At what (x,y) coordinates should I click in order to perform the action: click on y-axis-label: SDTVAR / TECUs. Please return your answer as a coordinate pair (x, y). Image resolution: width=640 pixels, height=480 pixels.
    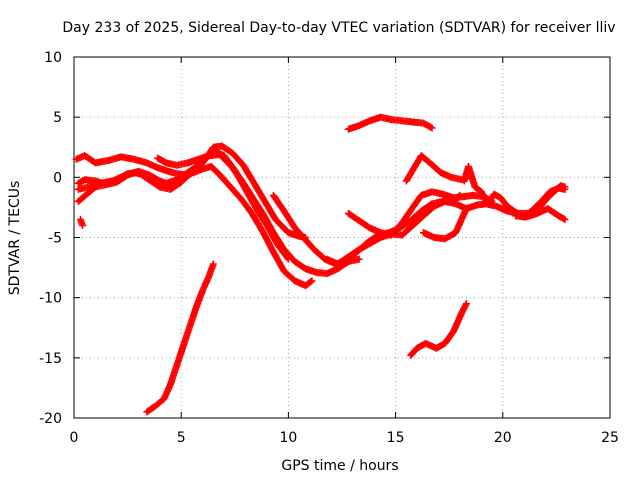
    Looking at the image, I should click on (15, 238).